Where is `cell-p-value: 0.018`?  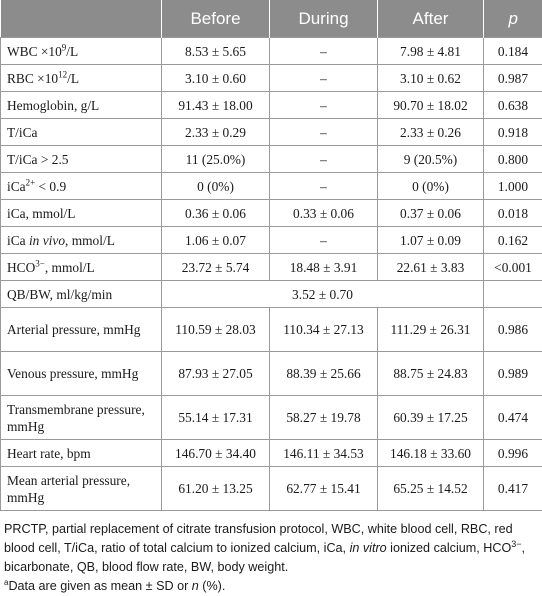 cell-p-value: 0.018 is located at coordinates (513, 213).